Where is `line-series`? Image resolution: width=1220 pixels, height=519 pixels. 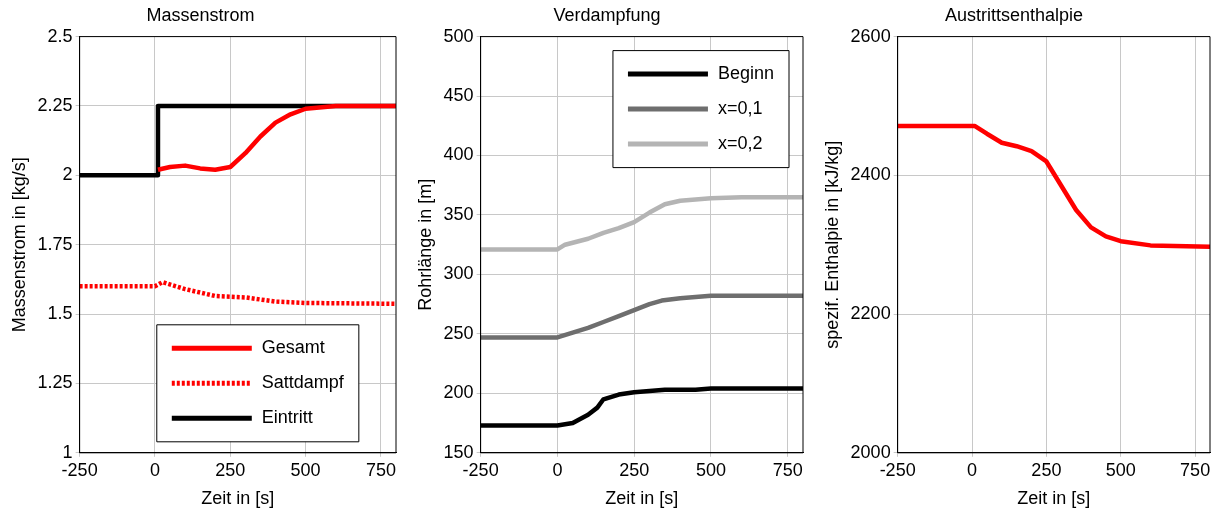 line-series is located at coordinates (237, 293).